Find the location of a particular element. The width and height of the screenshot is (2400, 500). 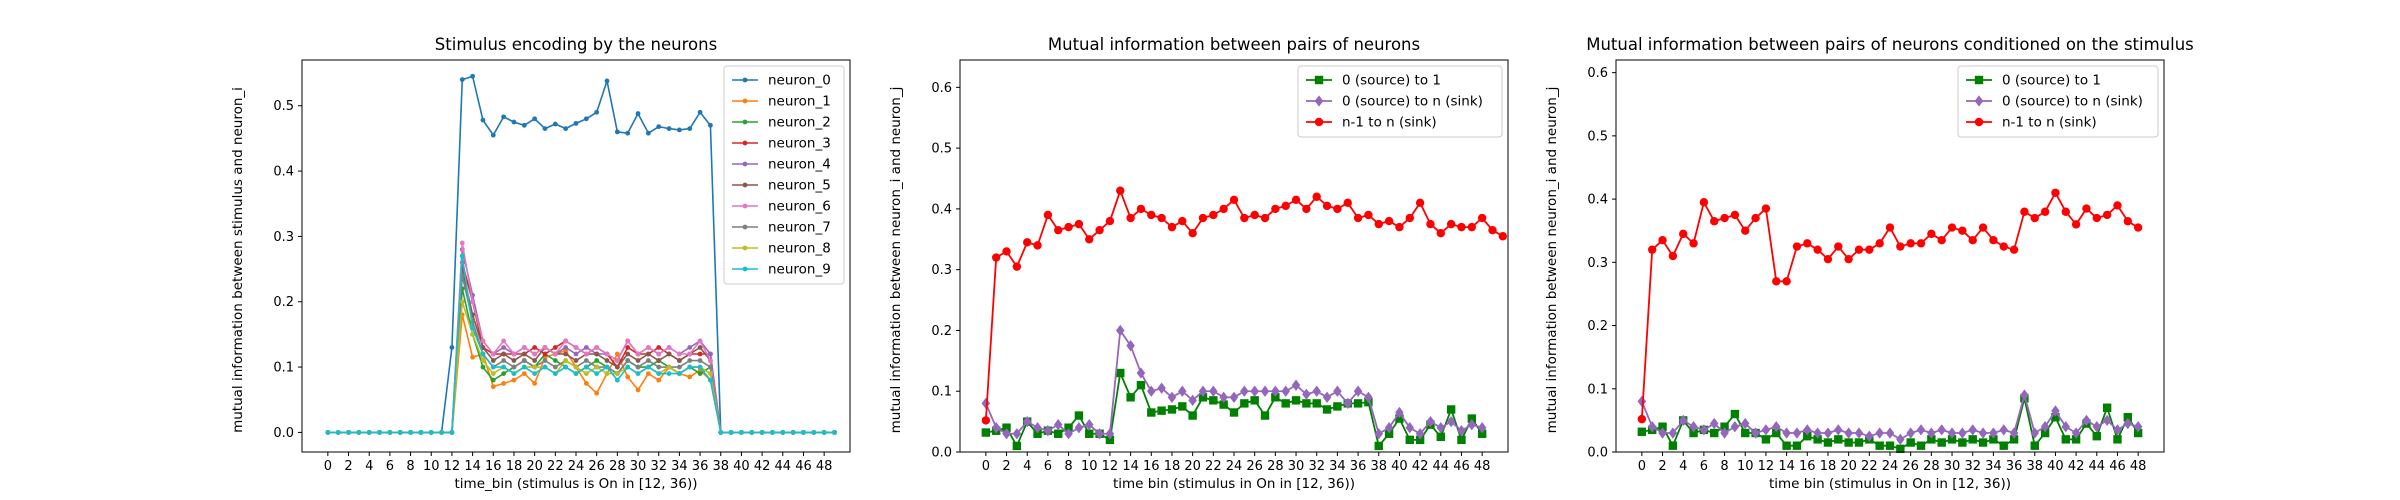

x-tick-label: 8 is located at coordinates (1724, 466).